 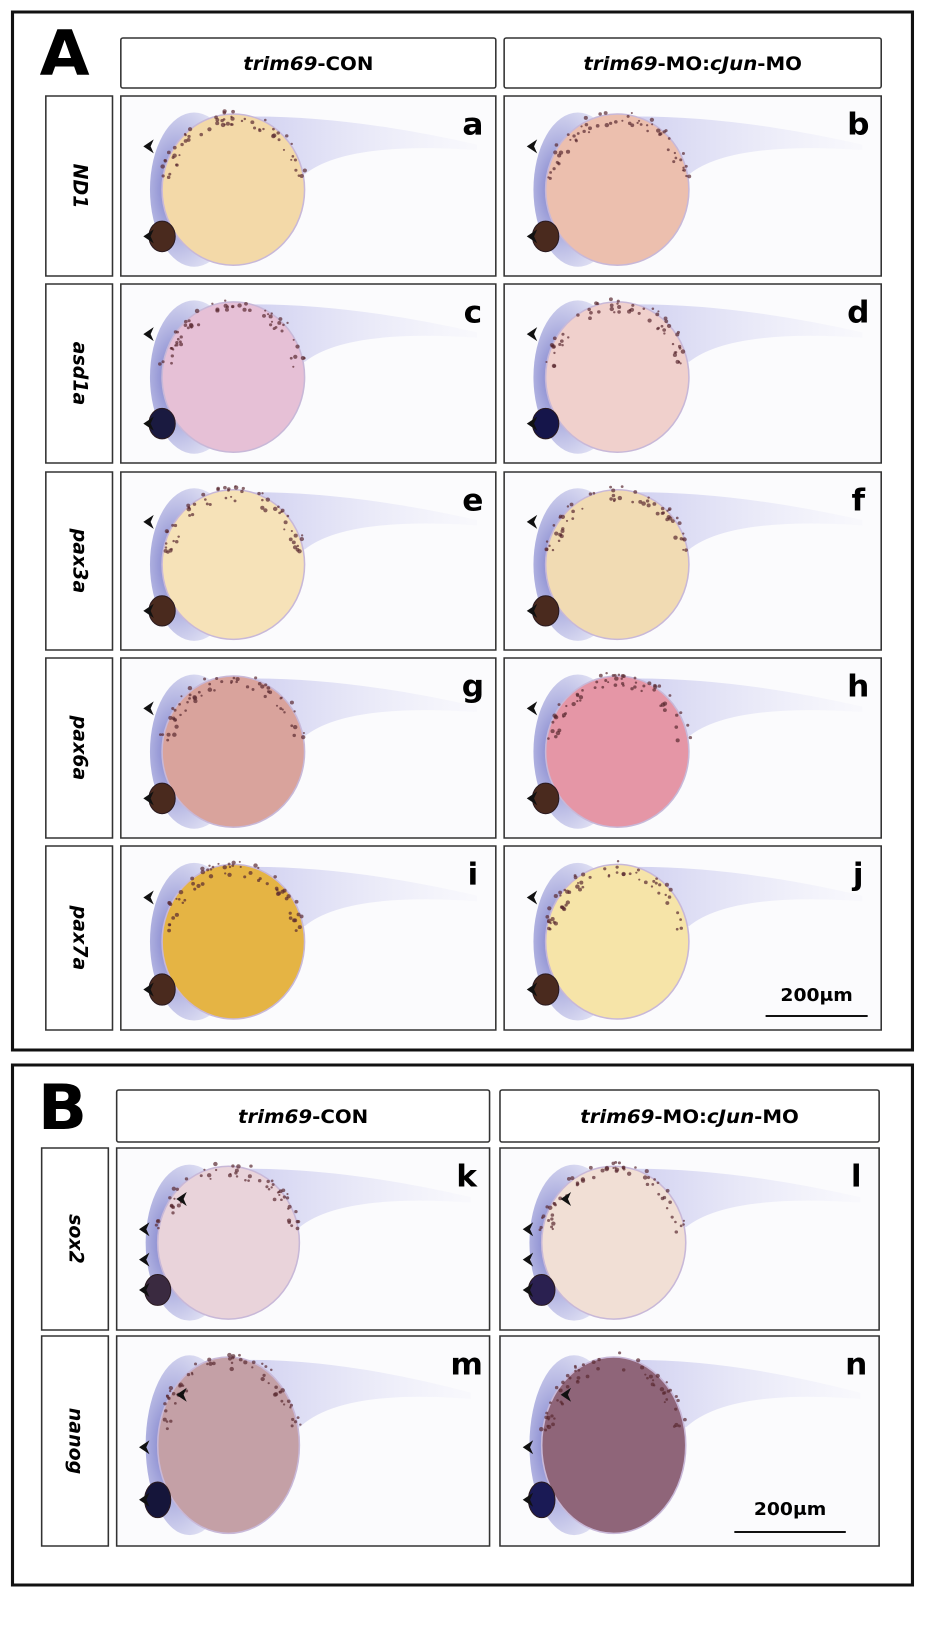 What do you see at coordinates (473, 313) in the screenshot?
I see `image-letter: c` at bounding box center [473, 313].